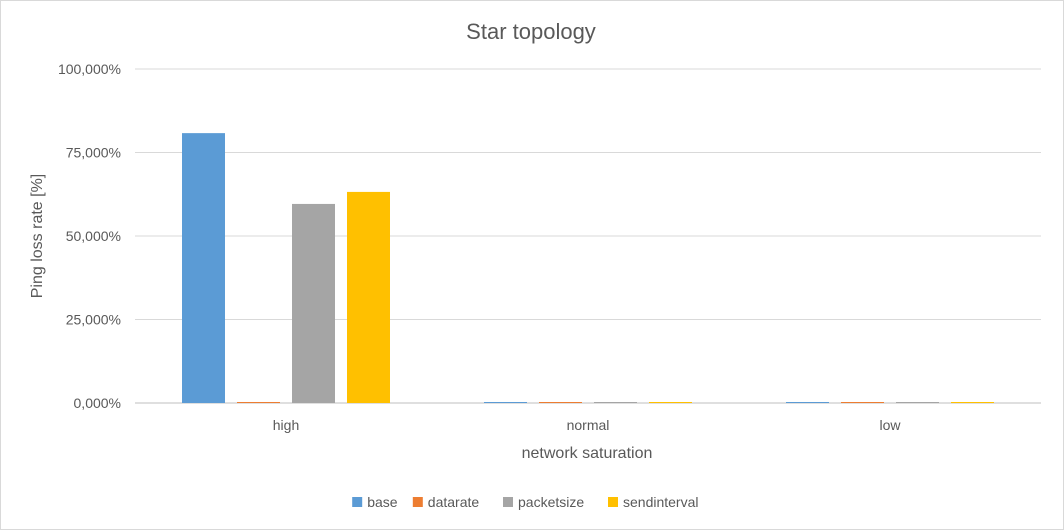  I want to click on x-axis-title: network saturation, so click(587, 453).